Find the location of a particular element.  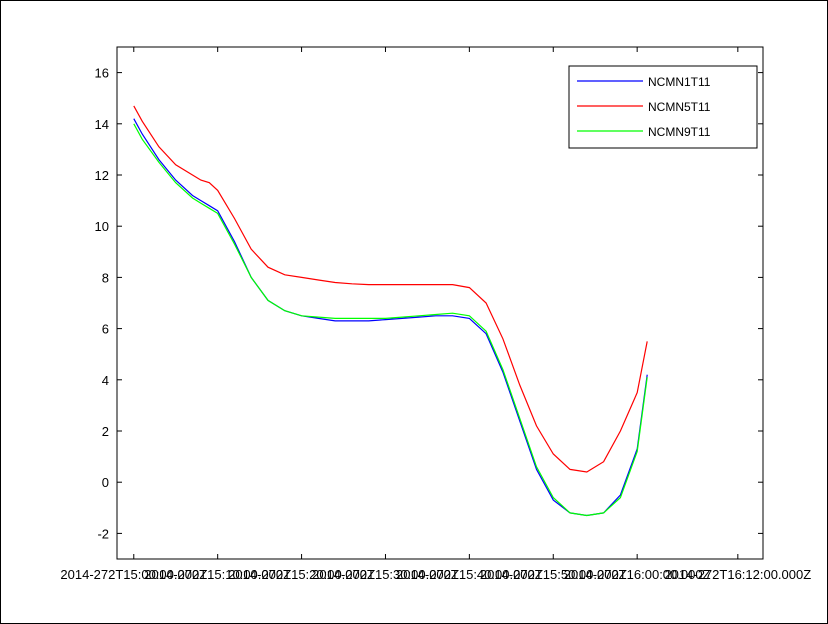

x-tick-label: 2014-272T15:20:00.000Z is located at coordinates (301, 574).